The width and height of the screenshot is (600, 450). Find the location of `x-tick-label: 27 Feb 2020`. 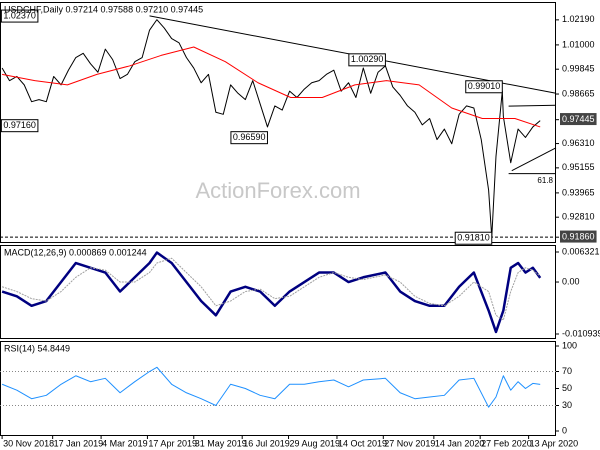

x-tick-label: 27 Feb 2020 is located at coordinates (506, 443).